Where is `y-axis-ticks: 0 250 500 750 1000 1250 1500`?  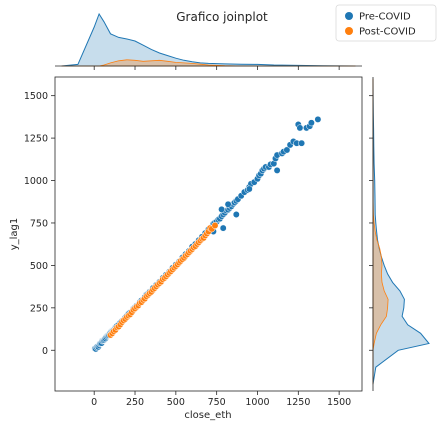 y-axis-ticks: 0 250 500 750 1000 1250 1500 is located at coordinates (39, 224).